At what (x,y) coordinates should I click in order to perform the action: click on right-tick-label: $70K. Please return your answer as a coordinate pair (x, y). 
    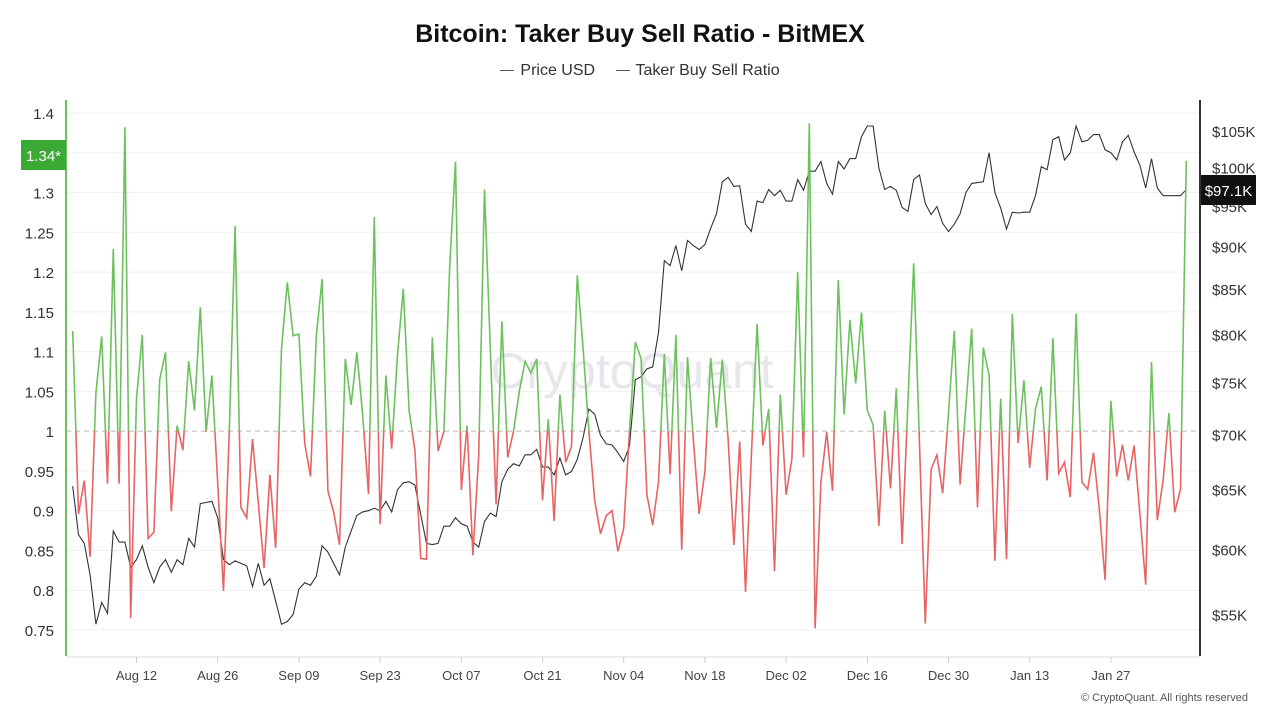
    Looking at the image, I should click on (1229, 435).